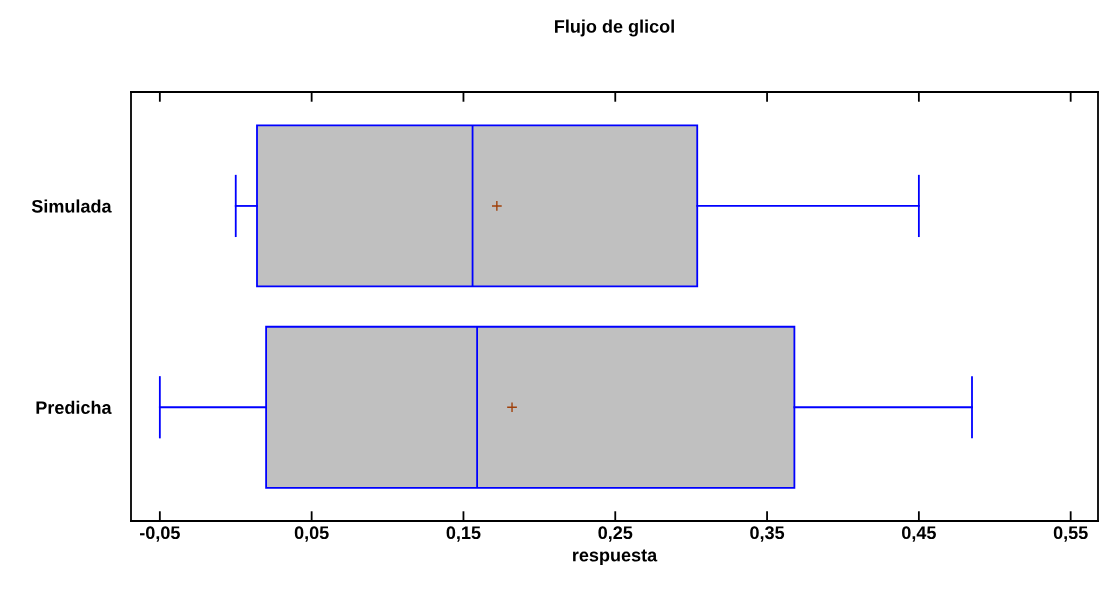 This screenshot has width=1108, height=590. I want to click on x-tick-label: 0,55, so click(1070, 534).